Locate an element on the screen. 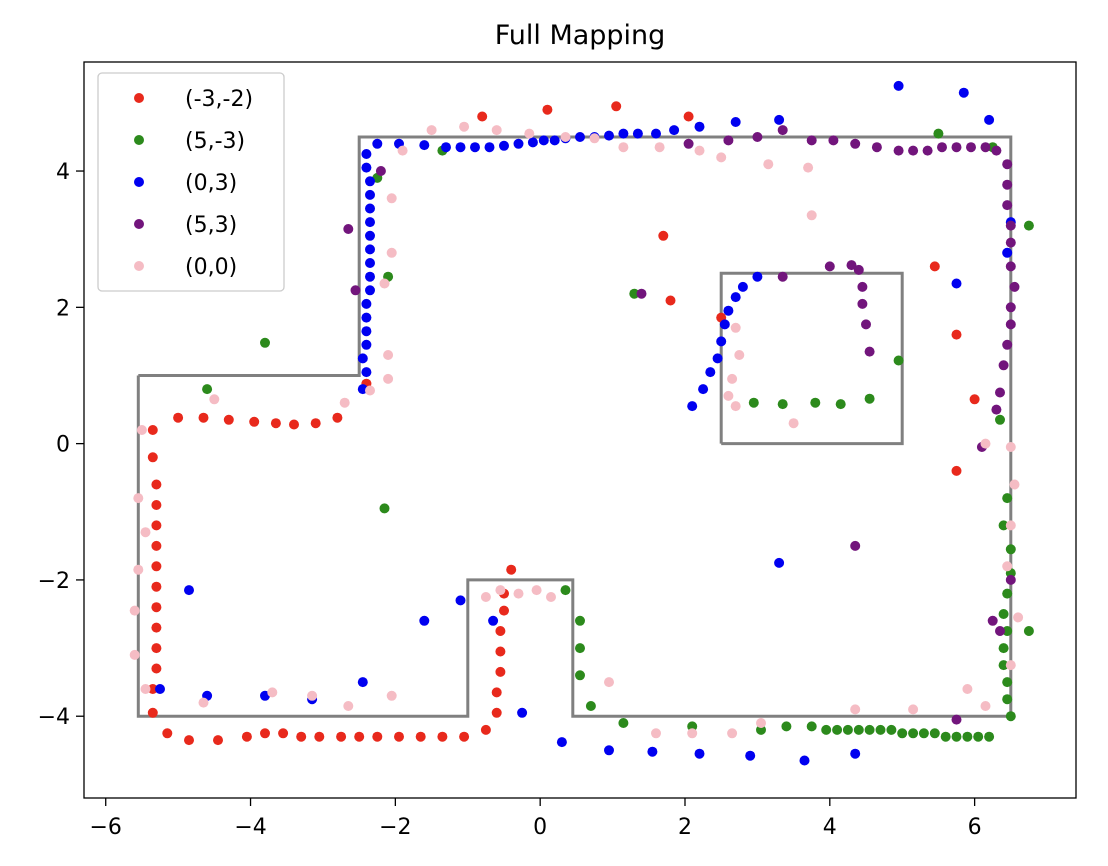  legend-marker is located at coordinates (139, 224).